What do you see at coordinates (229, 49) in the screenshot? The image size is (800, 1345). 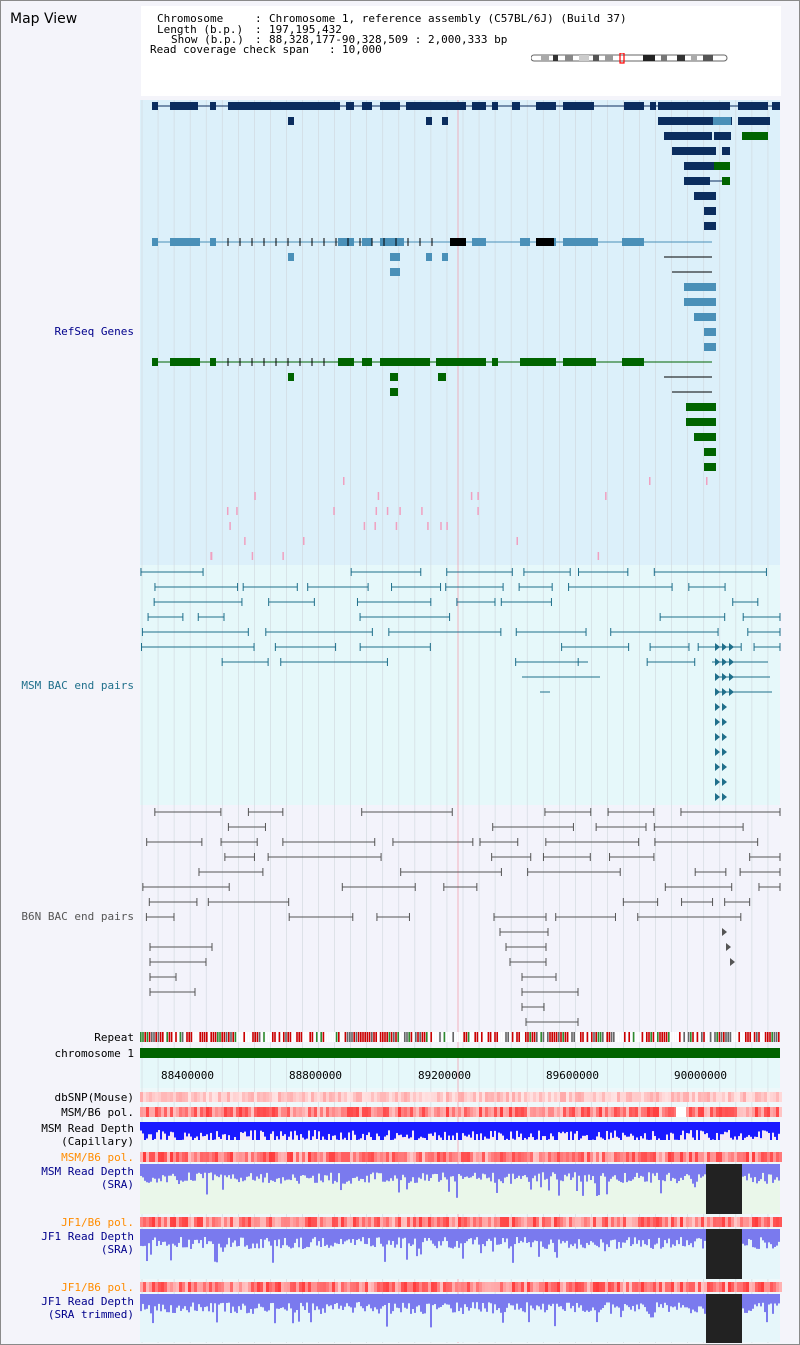 I see `coverage-key: Read coverage check span` at bounding box center [229, 49].